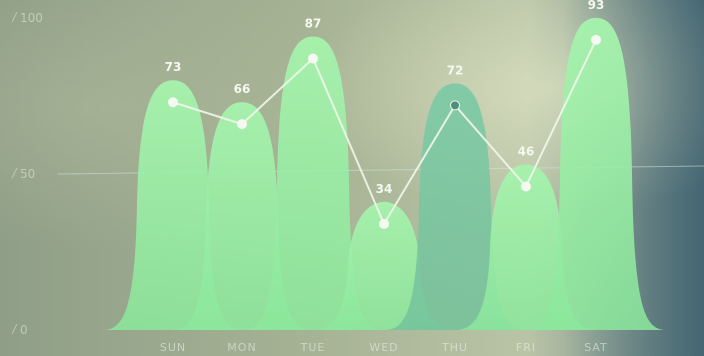  I want to click on x-tick-label-sun: SUN, so click(173, 347).